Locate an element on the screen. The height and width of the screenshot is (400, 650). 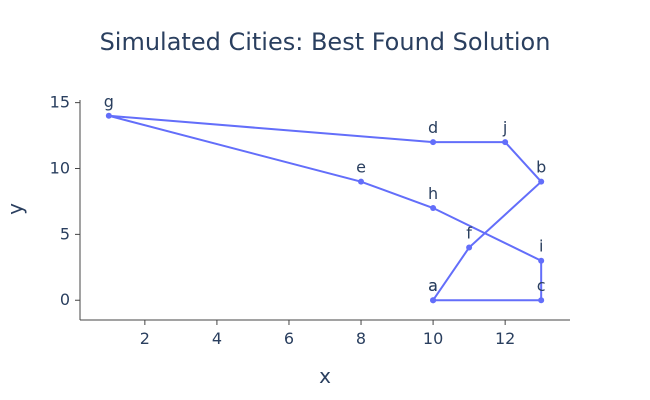
city-label-j: j is located at coordinates (504, 127).